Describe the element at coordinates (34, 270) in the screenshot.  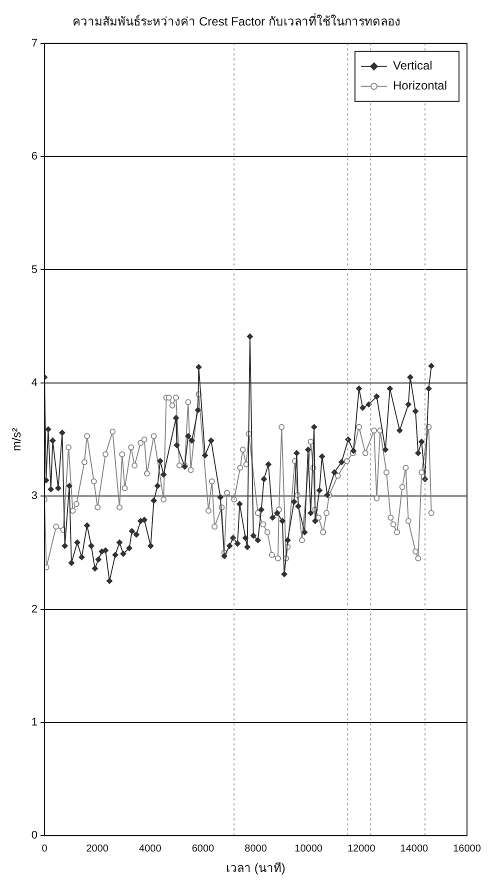
I see `y-tick-label: 5` at that location.